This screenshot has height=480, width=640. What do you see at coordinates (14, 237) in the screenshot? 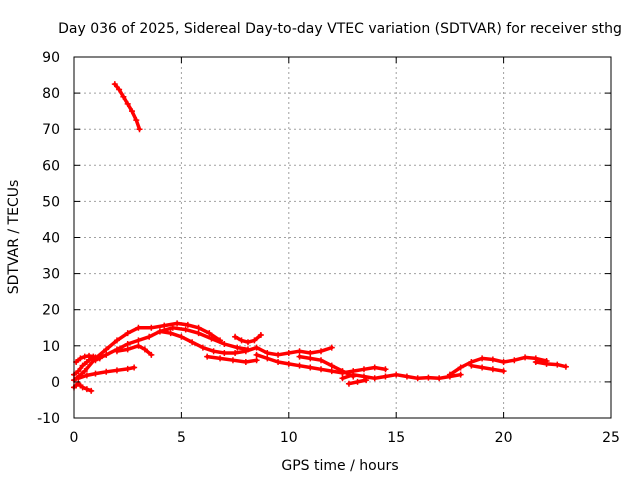
I see `y-axis-title: SDTVAR / TECUs` at bounding box center [14, 237].